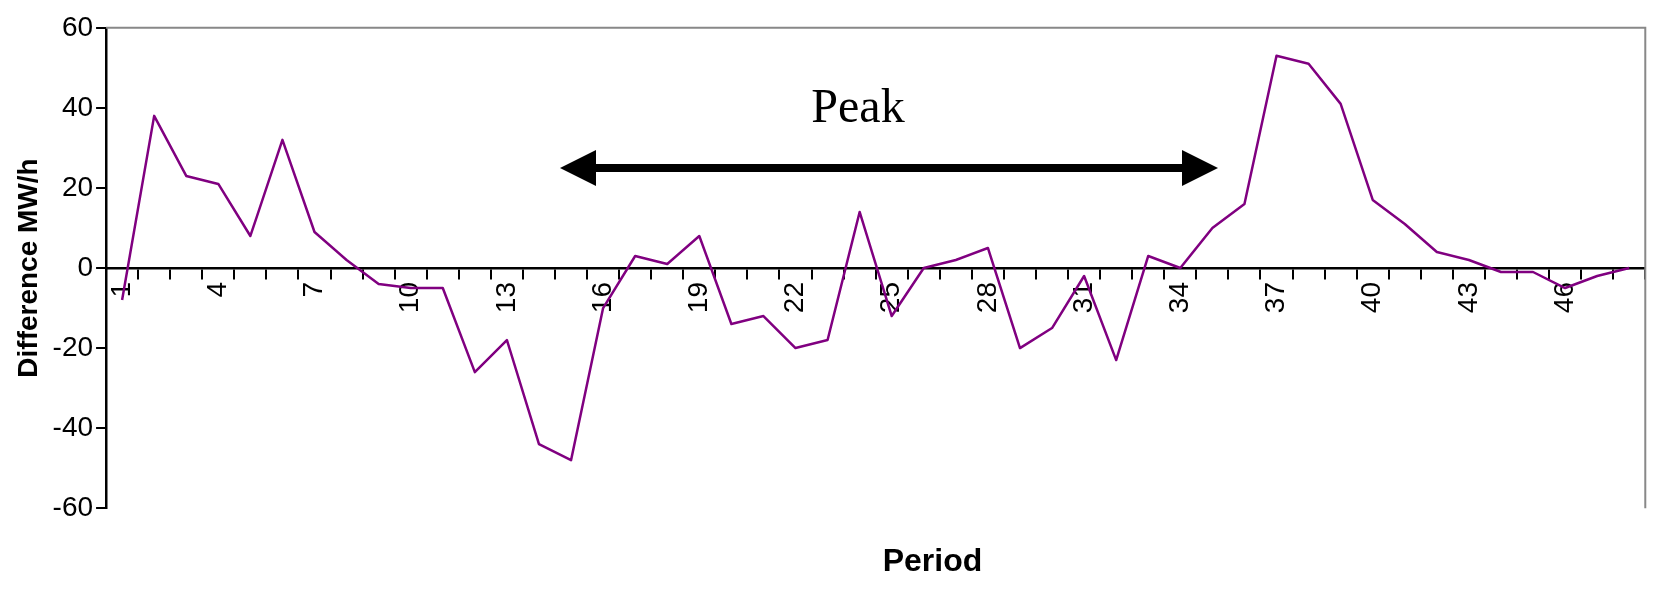 The width and height of the screenshot is (1675, 607). Describe the element at coordinates (77, 26) in the screenshot. I see `y-tick-label: 60` at that location.